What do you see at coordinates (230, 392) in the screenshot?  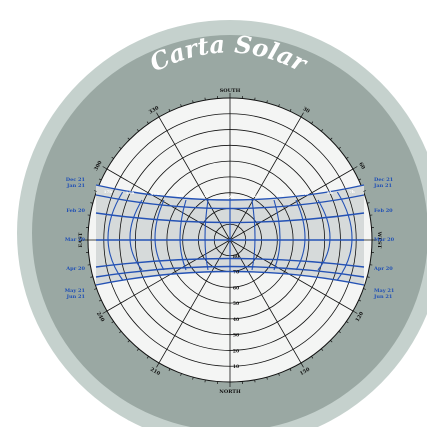 I see `direction-label-north: NORTH` at bounding box center [230, 392].